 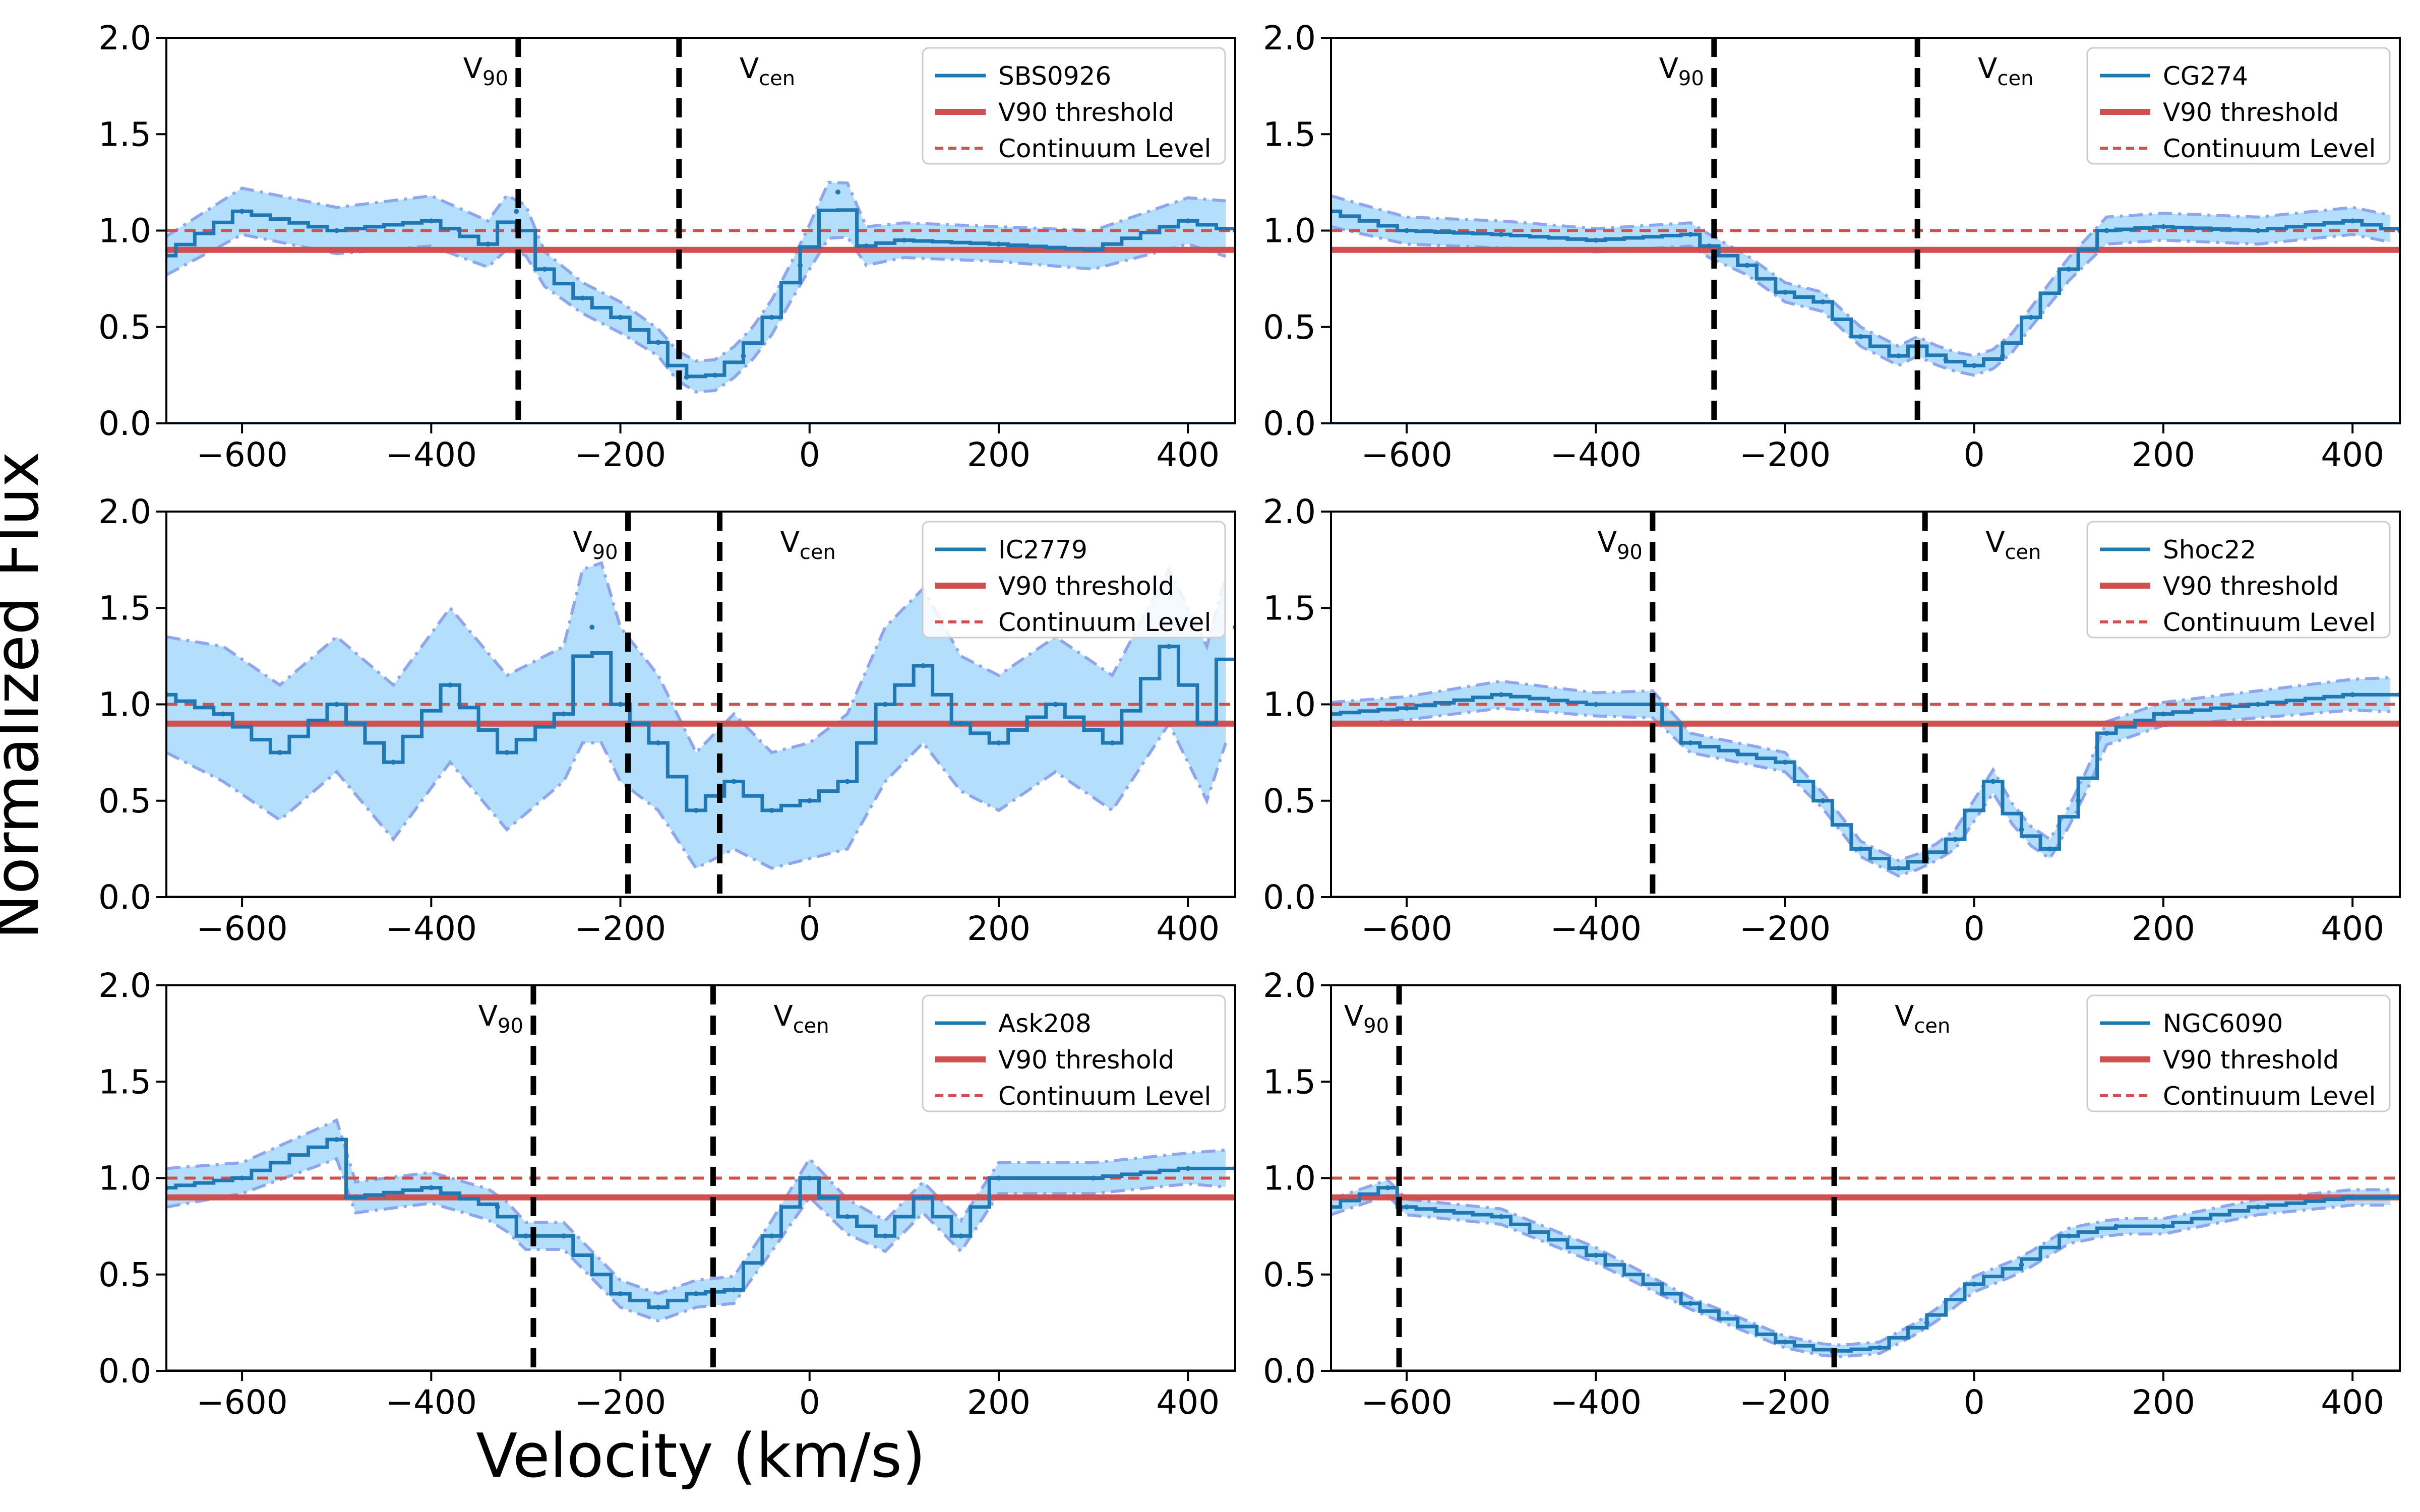 I want to click on legend-series-label: NGC6090, so click(x=2223, y=1024).